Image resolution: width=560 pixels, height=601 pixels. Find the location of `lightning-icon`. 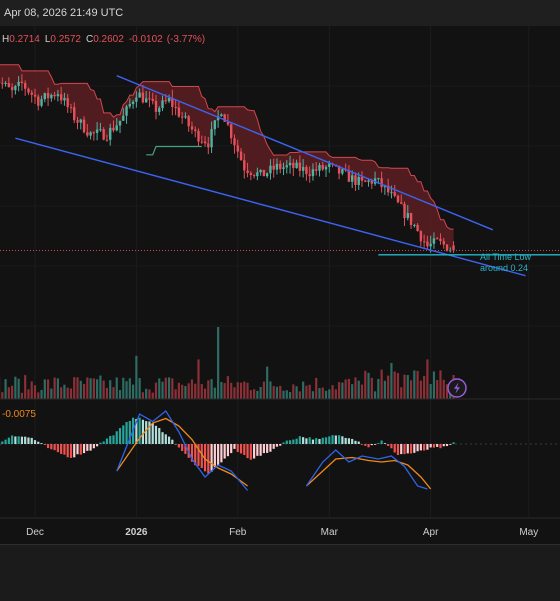

lightning-icon is located at coordinates (457, 388).